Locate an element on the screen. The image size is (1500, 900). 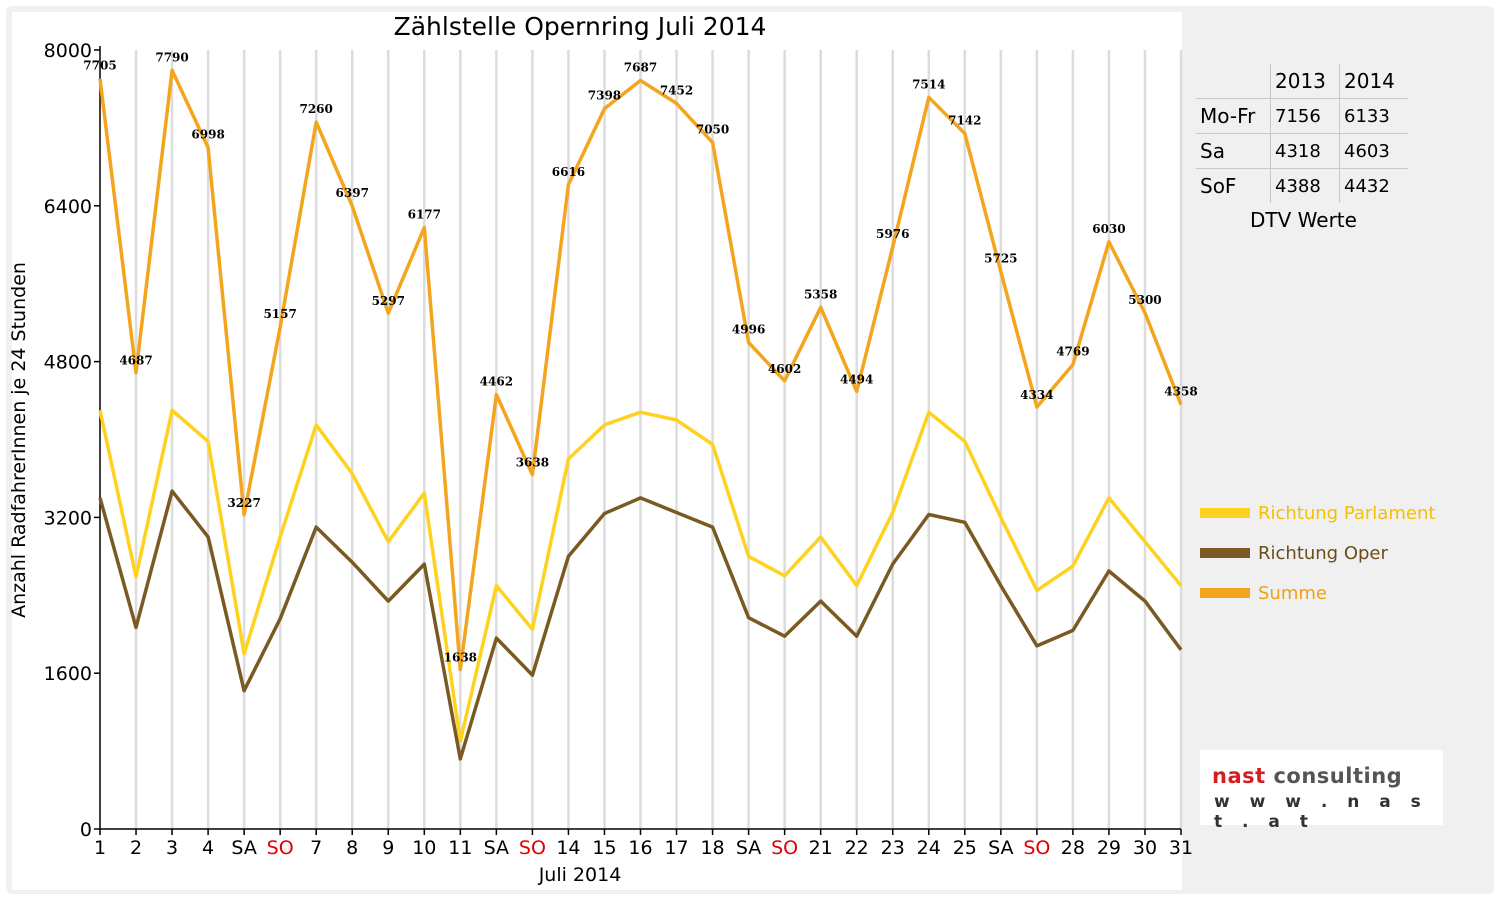
legend-swatch-parlament is located at coordinates (1225, 513).